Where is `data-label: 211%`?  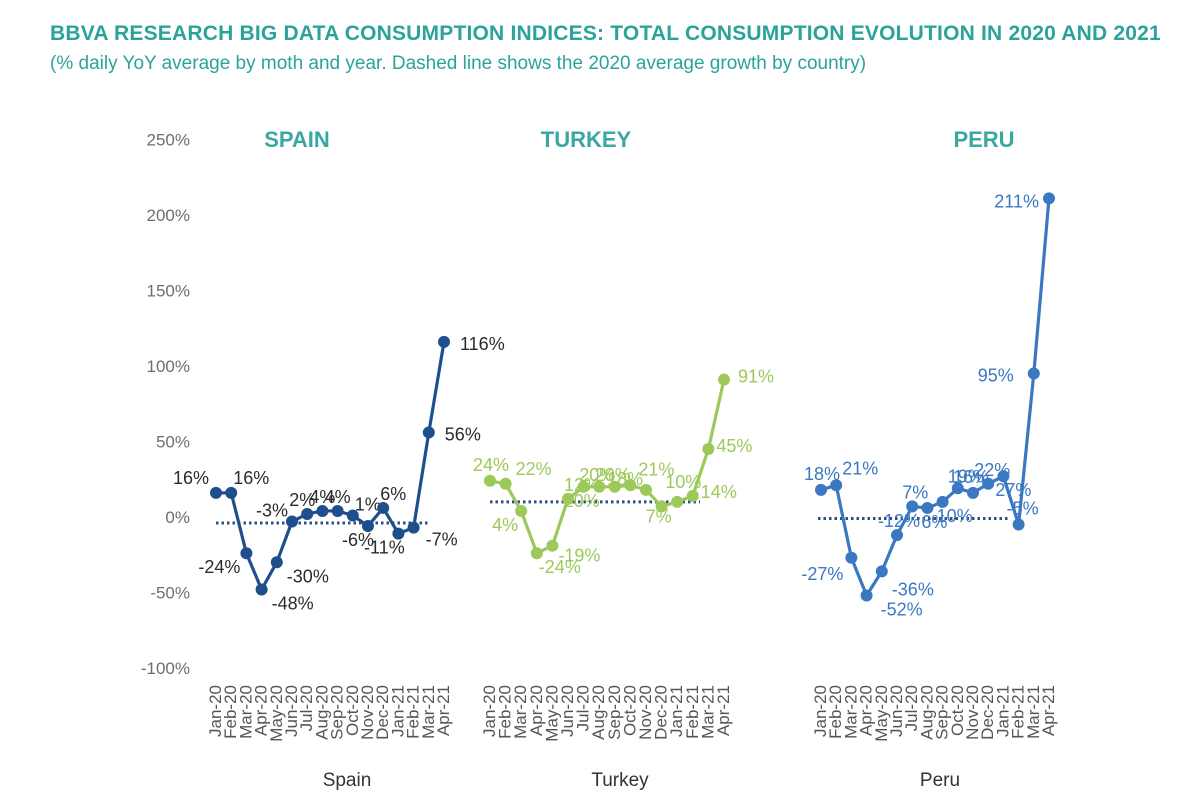
data-label: 211% is located at coordinates (1016, 201).